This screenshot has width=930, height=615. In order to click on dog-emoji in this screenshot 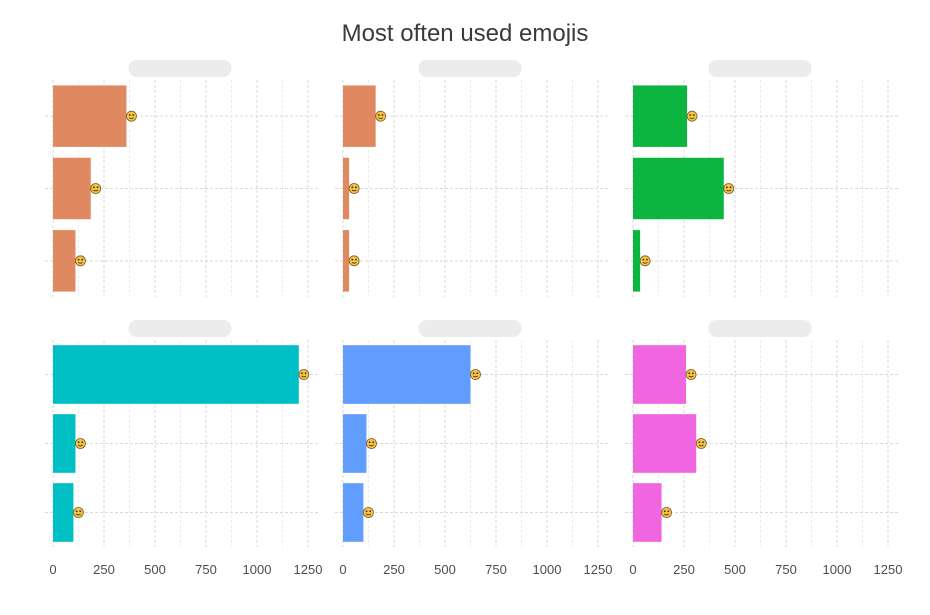, I will do `click(645, 261)`.